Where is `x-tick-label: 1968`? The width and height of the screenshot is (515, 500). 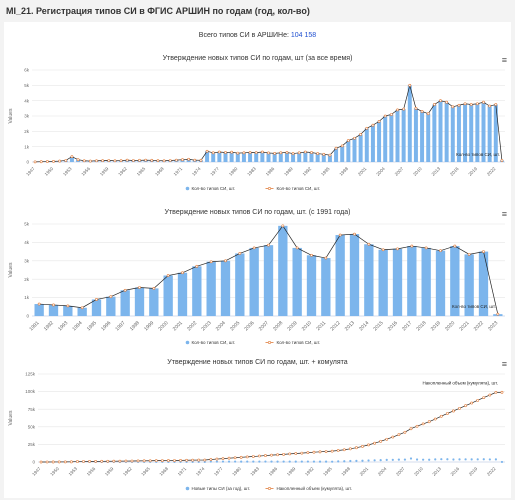
x-tick-label: 1968 is located at coordinates (159, 171).